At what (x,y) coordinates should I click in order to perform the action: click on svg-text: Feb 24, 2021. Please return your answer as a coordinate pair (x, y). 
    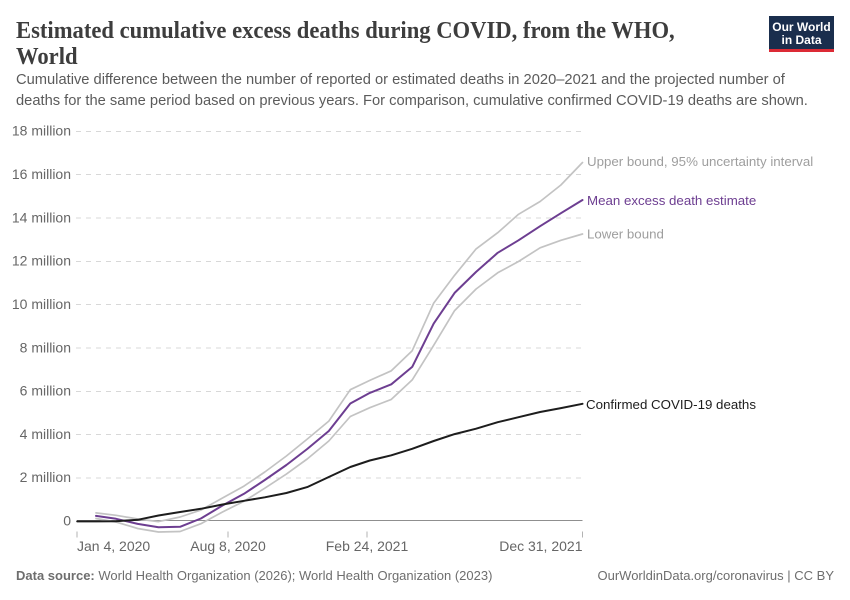
    Looking at the image, I should click on (367, 546).